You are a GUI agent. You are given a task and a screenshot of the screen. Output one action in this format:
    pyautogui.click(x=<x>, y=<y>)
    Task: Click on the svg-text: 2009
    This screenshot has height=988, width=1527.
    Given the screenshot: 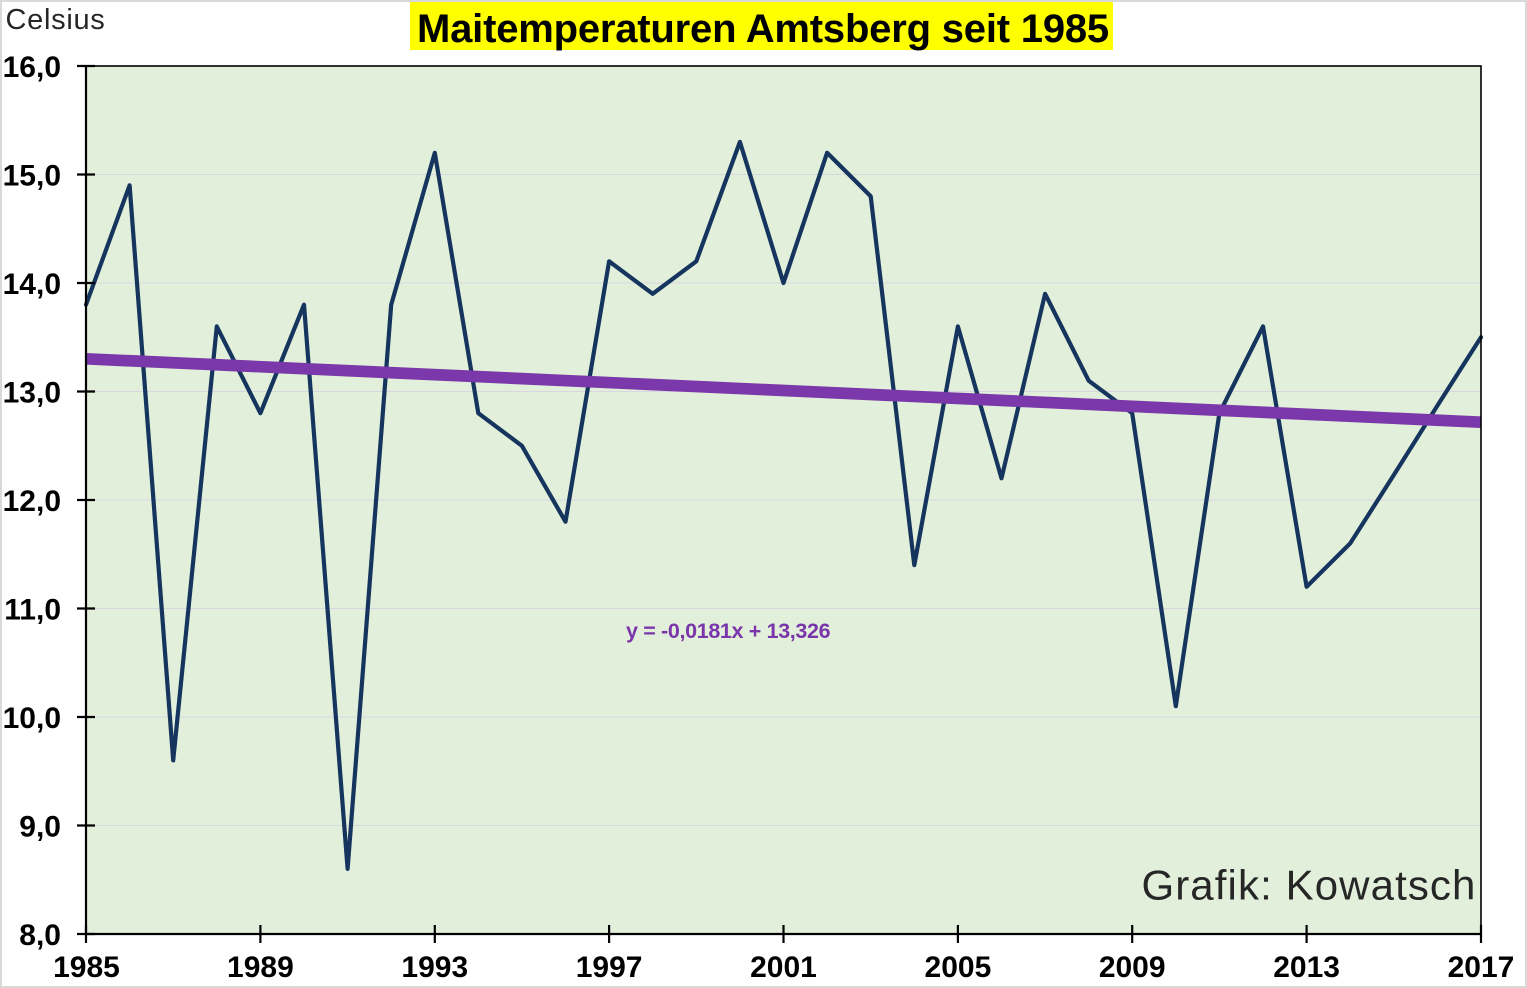 What is the action you would take?
    pyautogui.click(x=1132, y=967)
    